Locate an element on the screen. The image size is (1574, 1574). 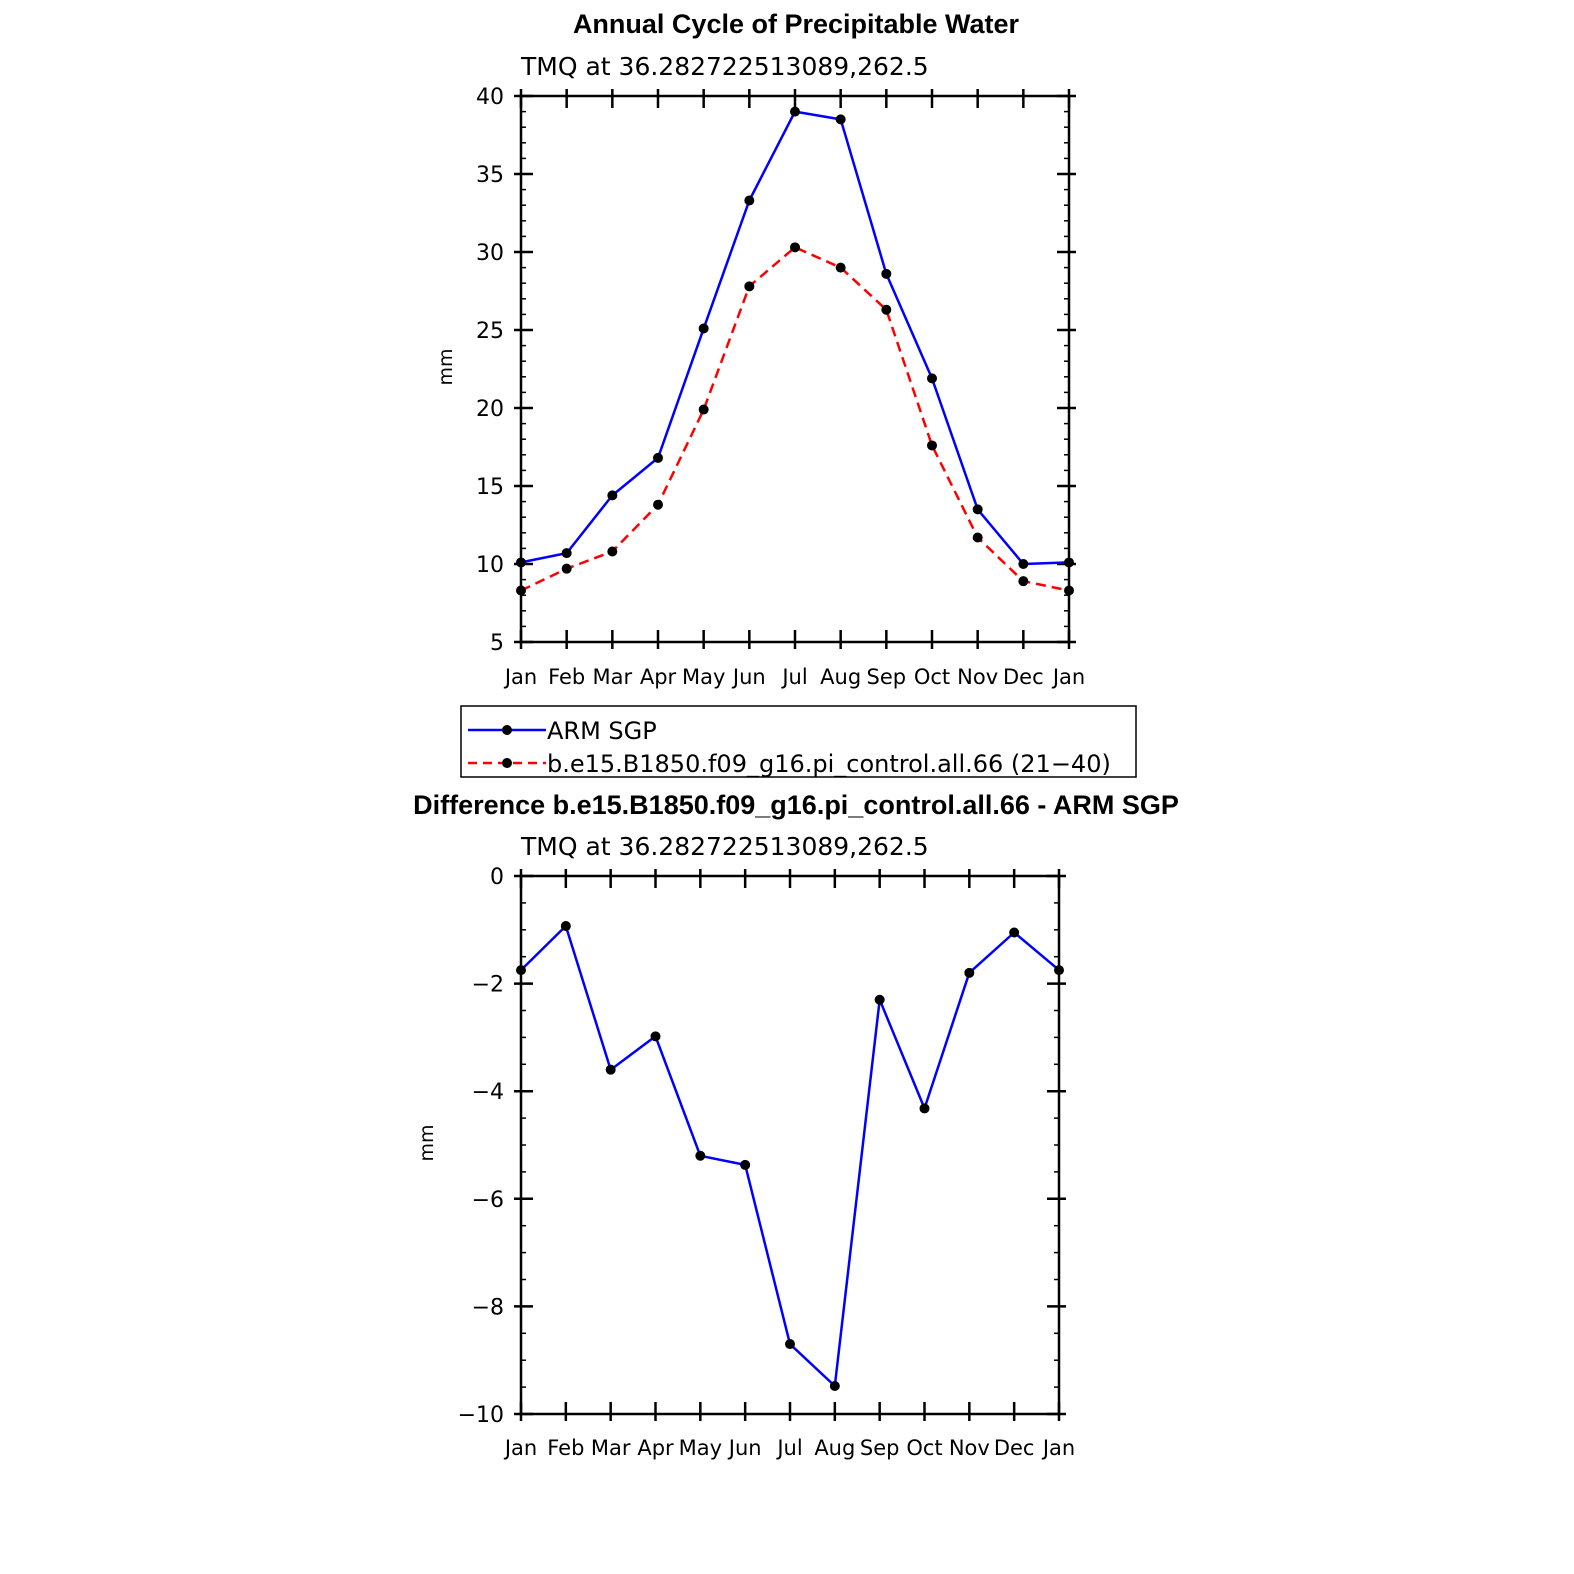
y-tick-label: −8 is located at coordinates (488, 1307).